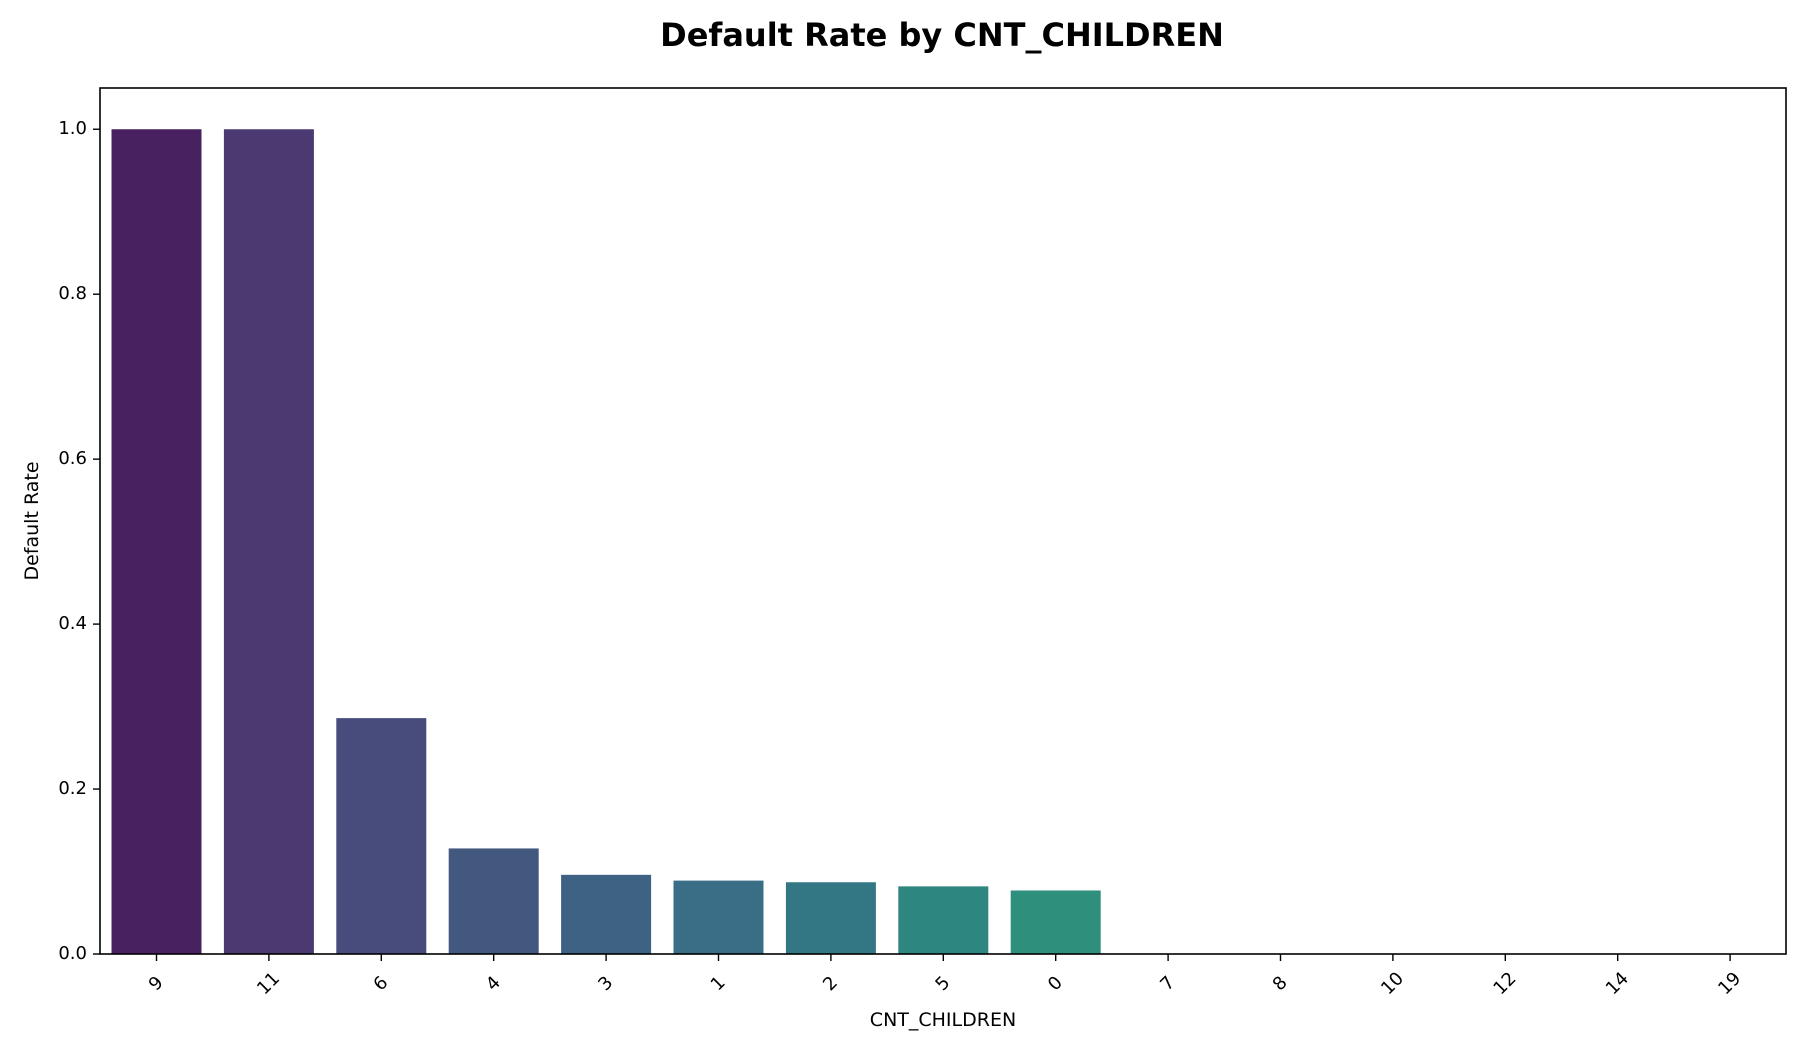 This screenshot has height=1054, width=1800. Describe the element at coordinates (943, 1020) in the screenshot. I see `x-axis-label: CNT_CHILDREN` at that location.